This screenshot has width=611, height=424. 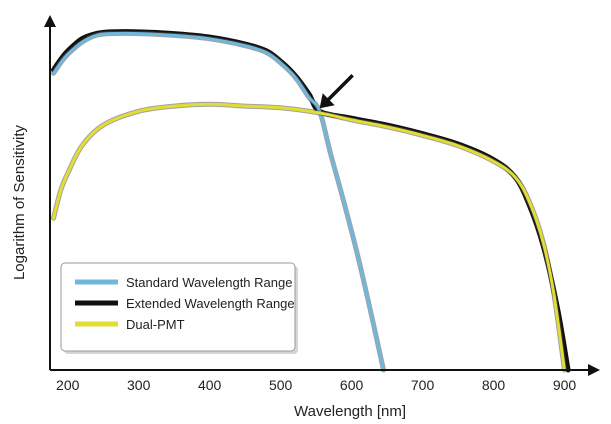 What do you see at coordinates (19, 202) in the screenshot?
I see `y-axis-title: Logarithm of Sensitivity` at bounding box center [19, 202].